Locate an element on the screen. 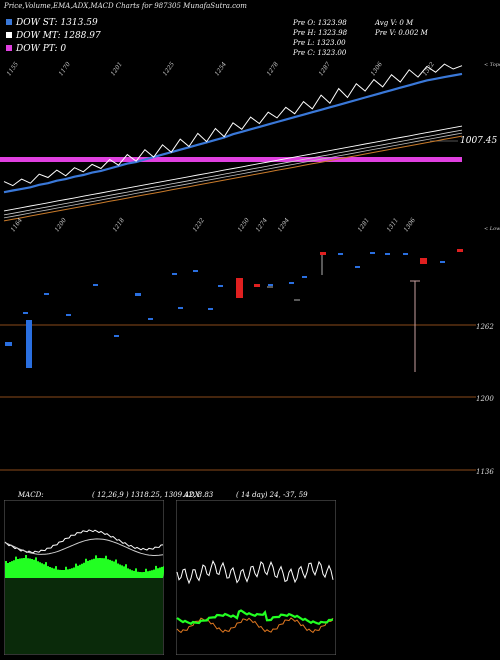 This screenshot has height=660, width=500. price-top-tick-label: 1278 is located at coordinates (273, 69).